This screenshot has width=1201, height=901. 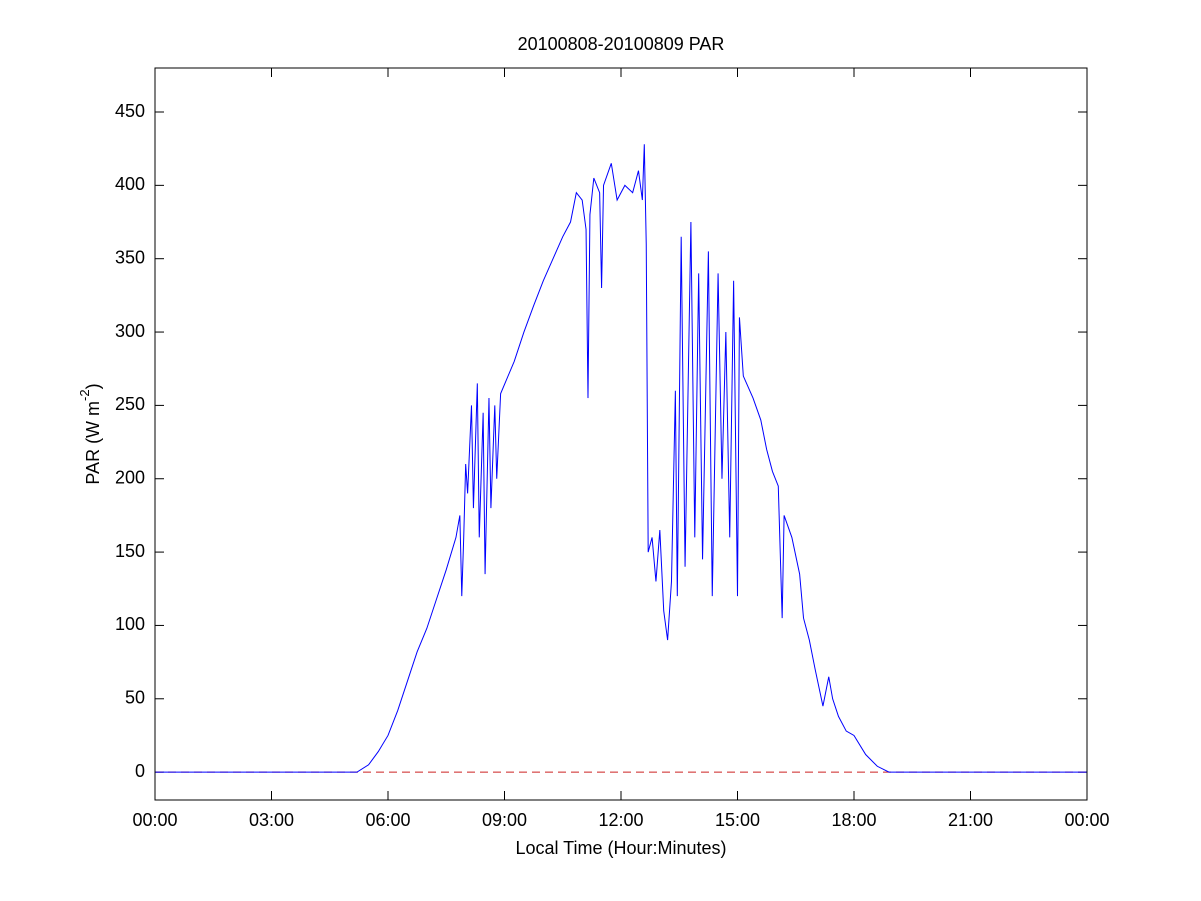 I want to click on x-tick-label: 03:00, so click(x=271, y=820).